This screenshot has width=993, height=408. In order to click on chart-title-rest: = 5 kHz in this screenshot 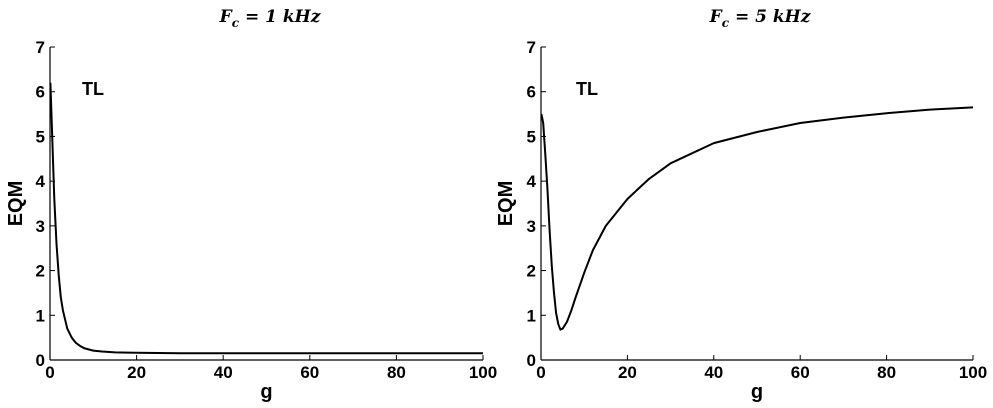, I will do `click(770, 17)`.